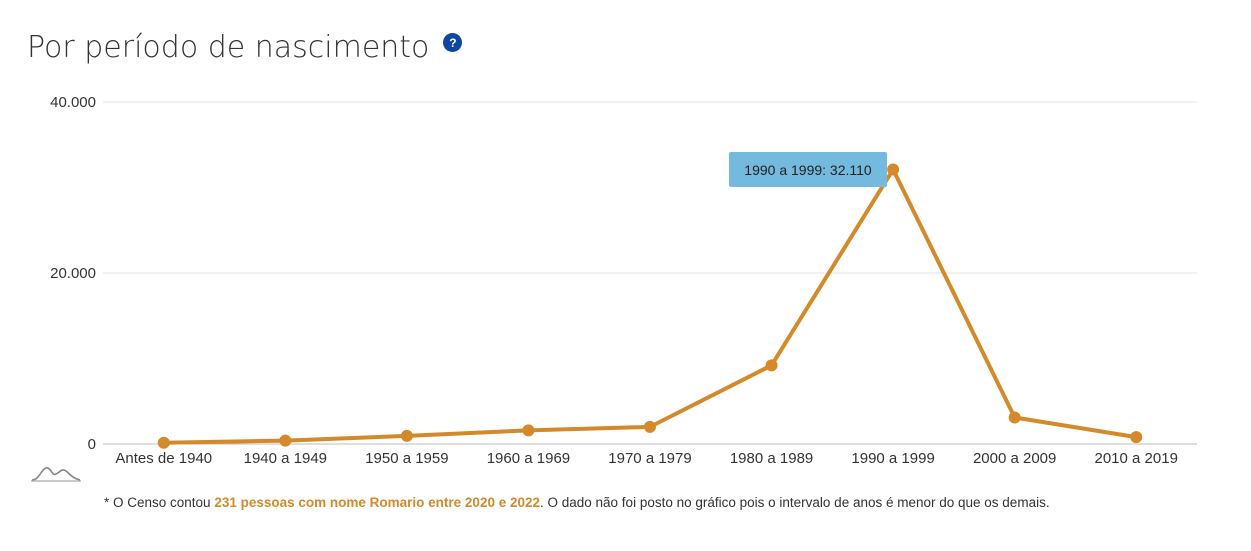 The image size is (1251, 551). What do you see at coordinates (285, 458) in the screenshot?
I see `x-tick-label: 1940 a 1949` at bounding box center [285, 458].